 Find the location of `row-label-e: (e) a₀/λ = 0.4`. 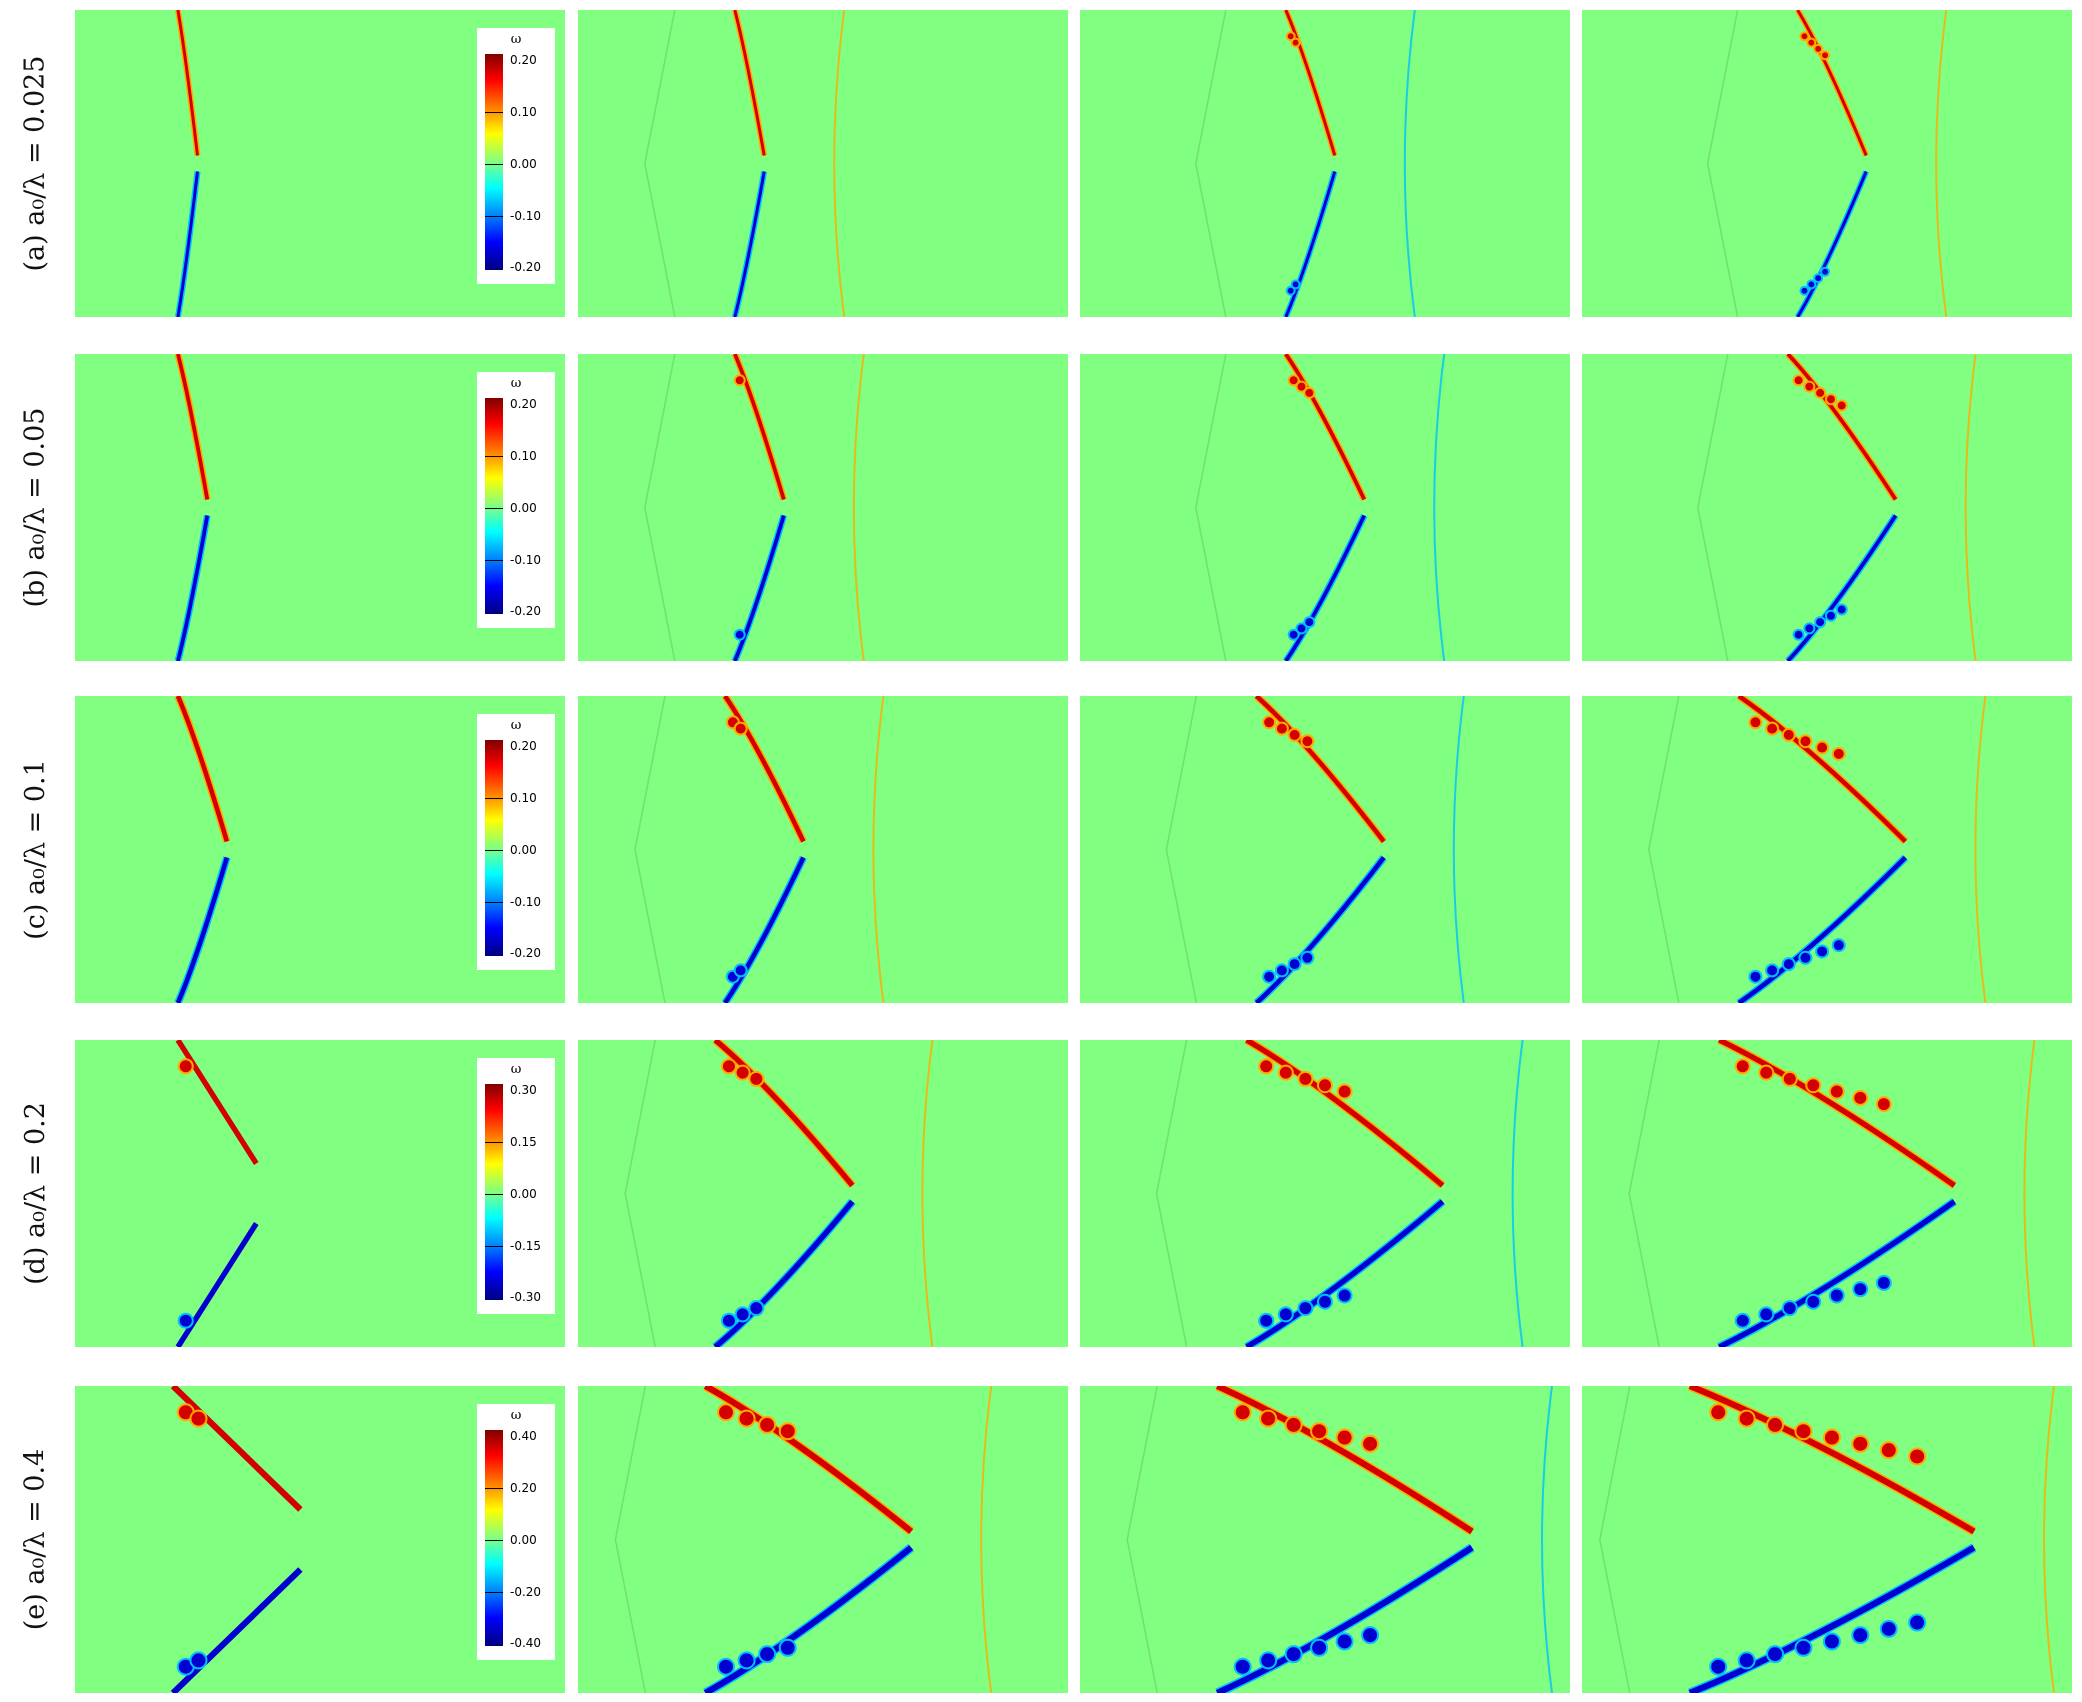

row-label-e: (e) a₀/λ = 0.4 is located at coordinates (35, 1539).